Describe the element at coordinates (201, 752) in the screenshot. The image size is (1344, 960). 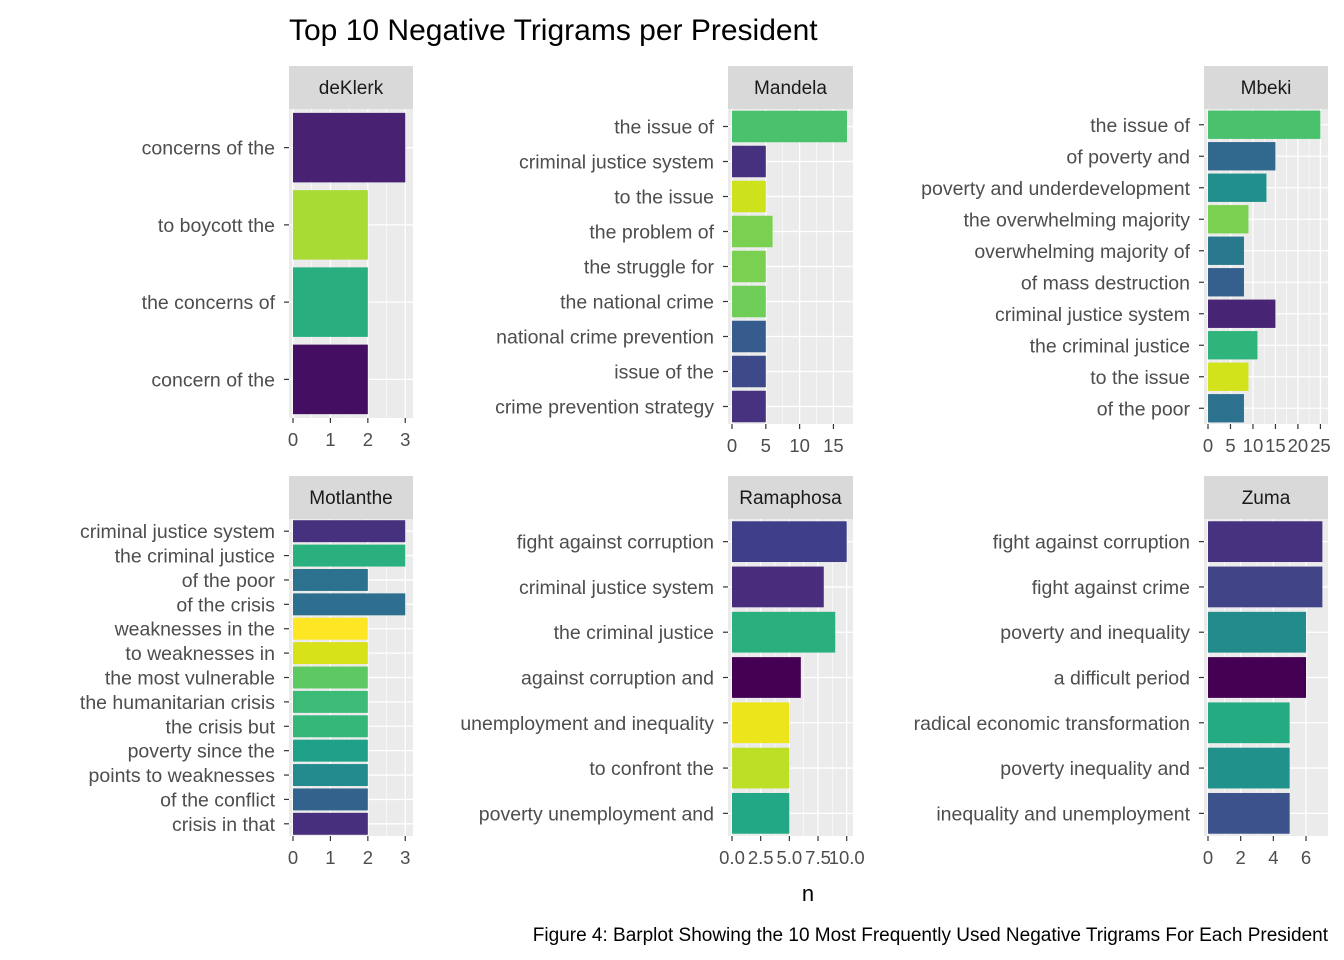
I see `category-label: poverty since the` at that location.